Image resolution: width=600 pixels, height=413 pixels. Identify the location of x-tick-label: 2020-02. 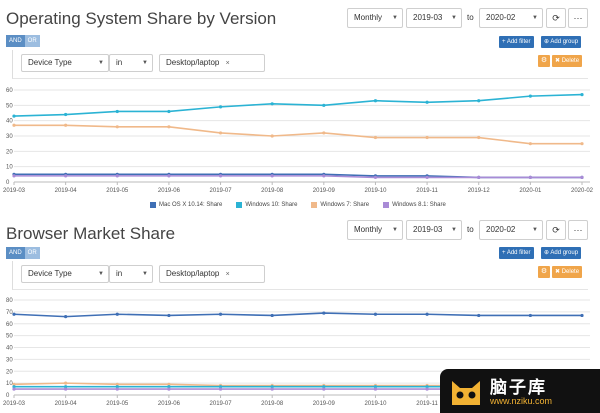
(582, 191).